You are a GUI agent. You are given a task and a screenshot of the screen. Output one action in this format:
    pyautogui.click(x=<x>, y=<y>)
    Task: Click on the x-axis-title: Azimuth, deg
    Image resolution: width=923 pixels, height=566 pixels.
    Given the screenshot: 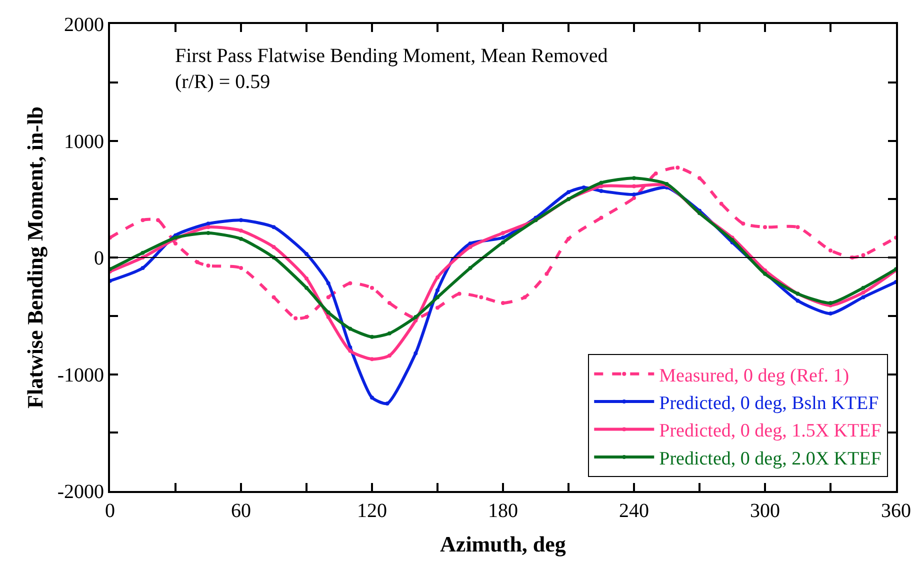 What is the action you would take?
    pyautogui.click(x=503, y=543)
    